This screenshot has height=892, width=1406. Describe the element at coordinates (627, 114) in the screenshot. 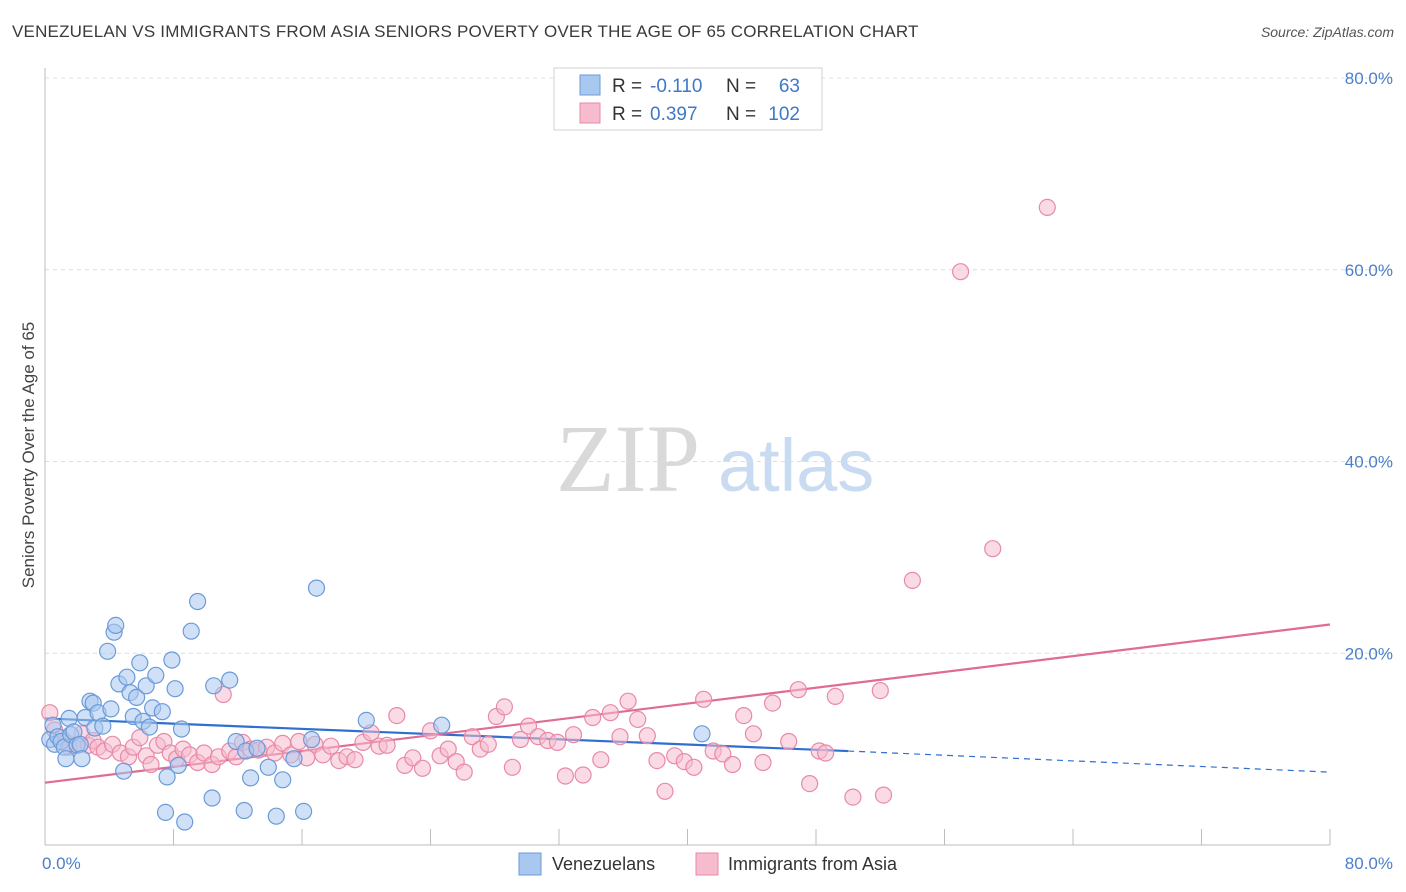

I see `legend-r-label-2: R =` at that location.